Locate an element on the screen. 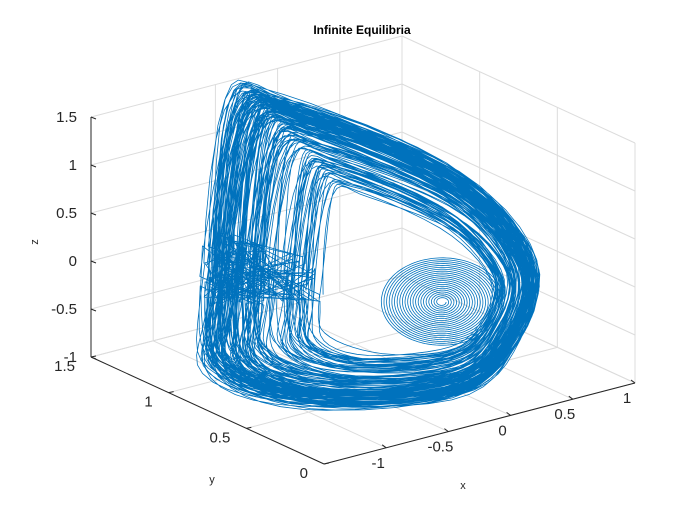  x-tick-label: 1 is located at coordinates (627, 398).